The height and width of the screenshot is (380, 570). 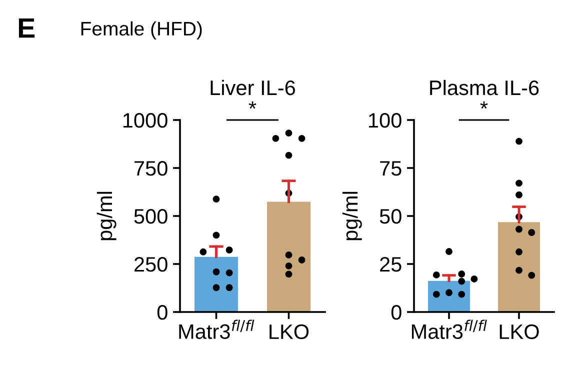 What do you see at coordinates (151, 264) in the screenshot?
I see `y-tick-label: 250` at bounding box center [151, 264].